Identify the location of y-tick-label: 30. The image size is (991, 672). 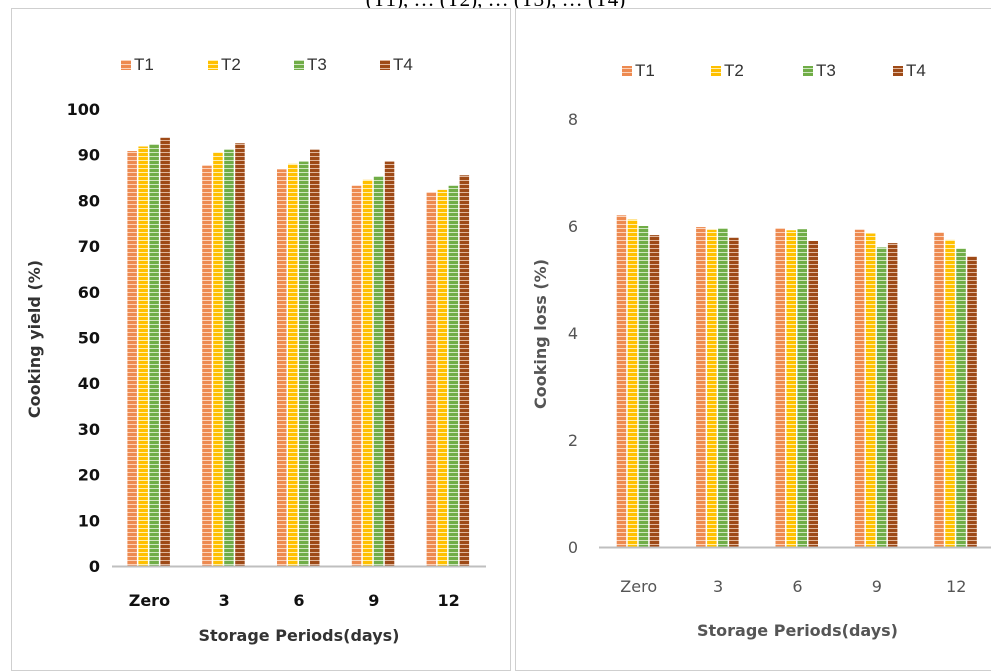
(89, 429).